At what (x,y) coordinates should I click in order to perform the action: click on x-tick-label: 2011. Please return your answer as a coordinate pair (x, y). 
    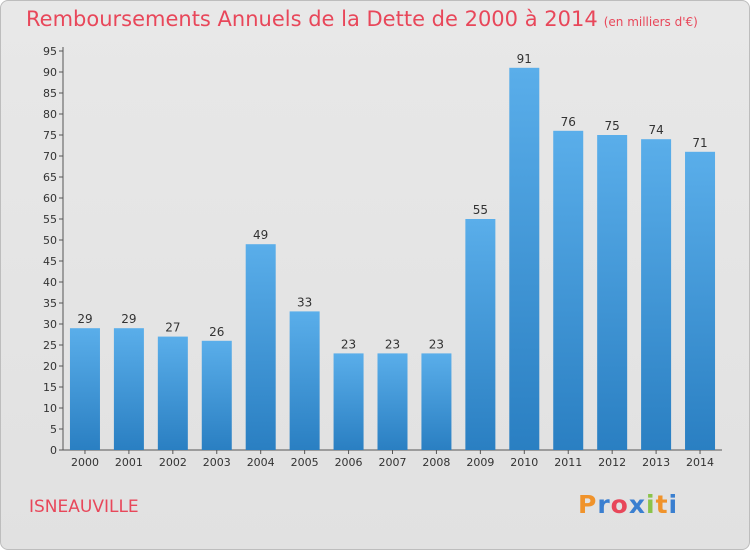
    Looking at the image, I should click on (568, 462).